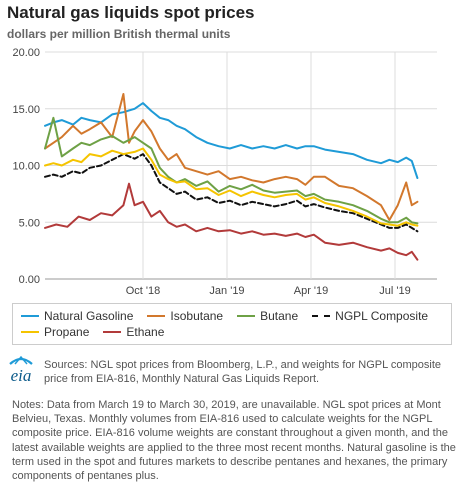  I want to click on legend-swatch-natural-gasoline, so click(30, 316).